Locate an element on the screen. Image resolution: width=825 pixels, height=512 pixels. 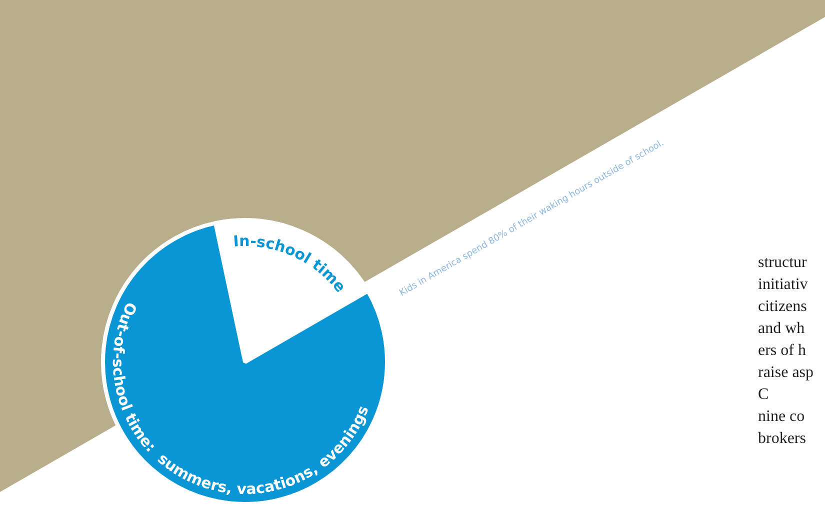
text: raise asp is located at coordinates (786, 373).